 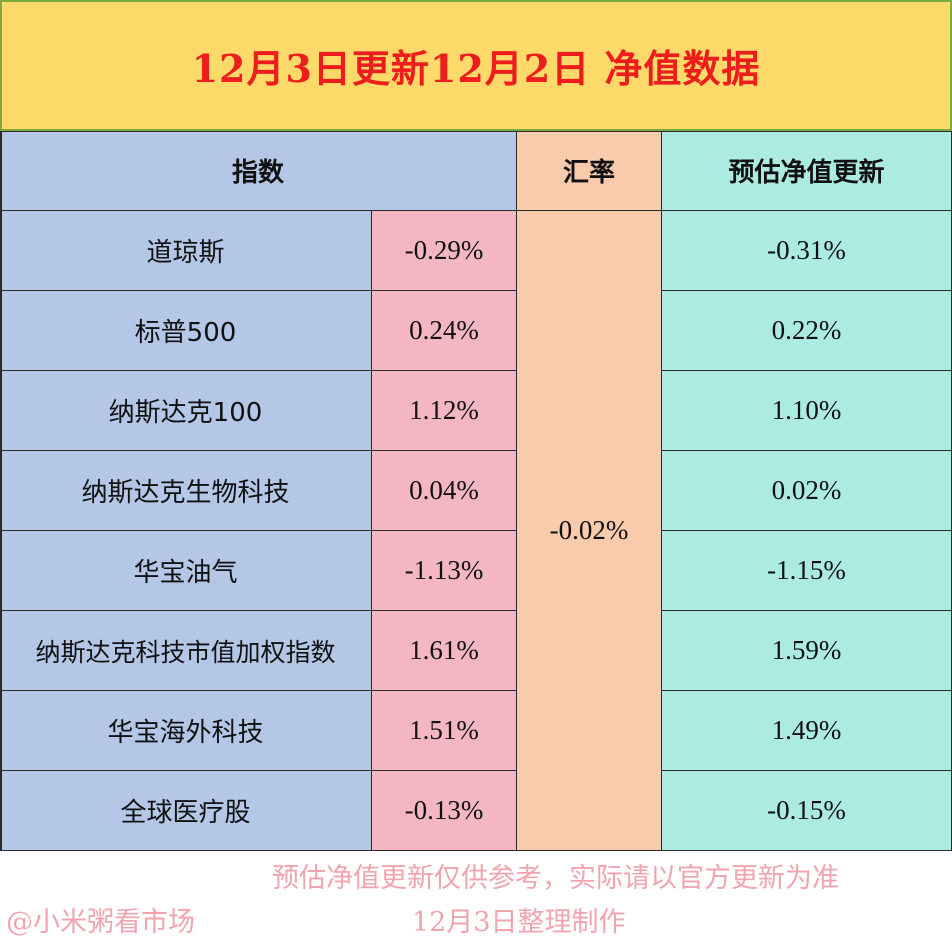 What do you see at coordinates (444, 411) in the screenshot?
I see `index-change: 1.12%` at bounding box center [444, 411].